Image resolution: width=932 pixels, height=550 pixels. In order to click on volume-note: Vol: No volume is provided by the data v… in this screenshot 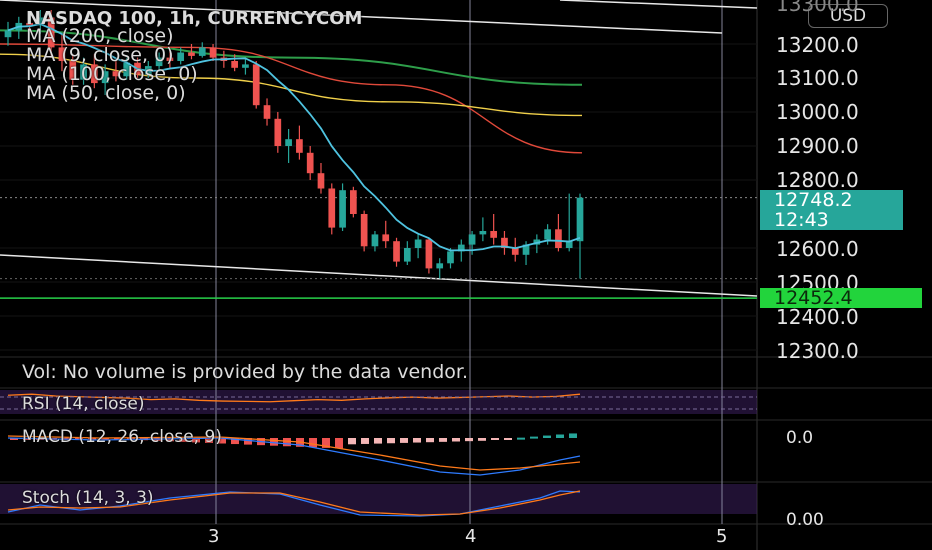, I will do `click(245, 372)`.